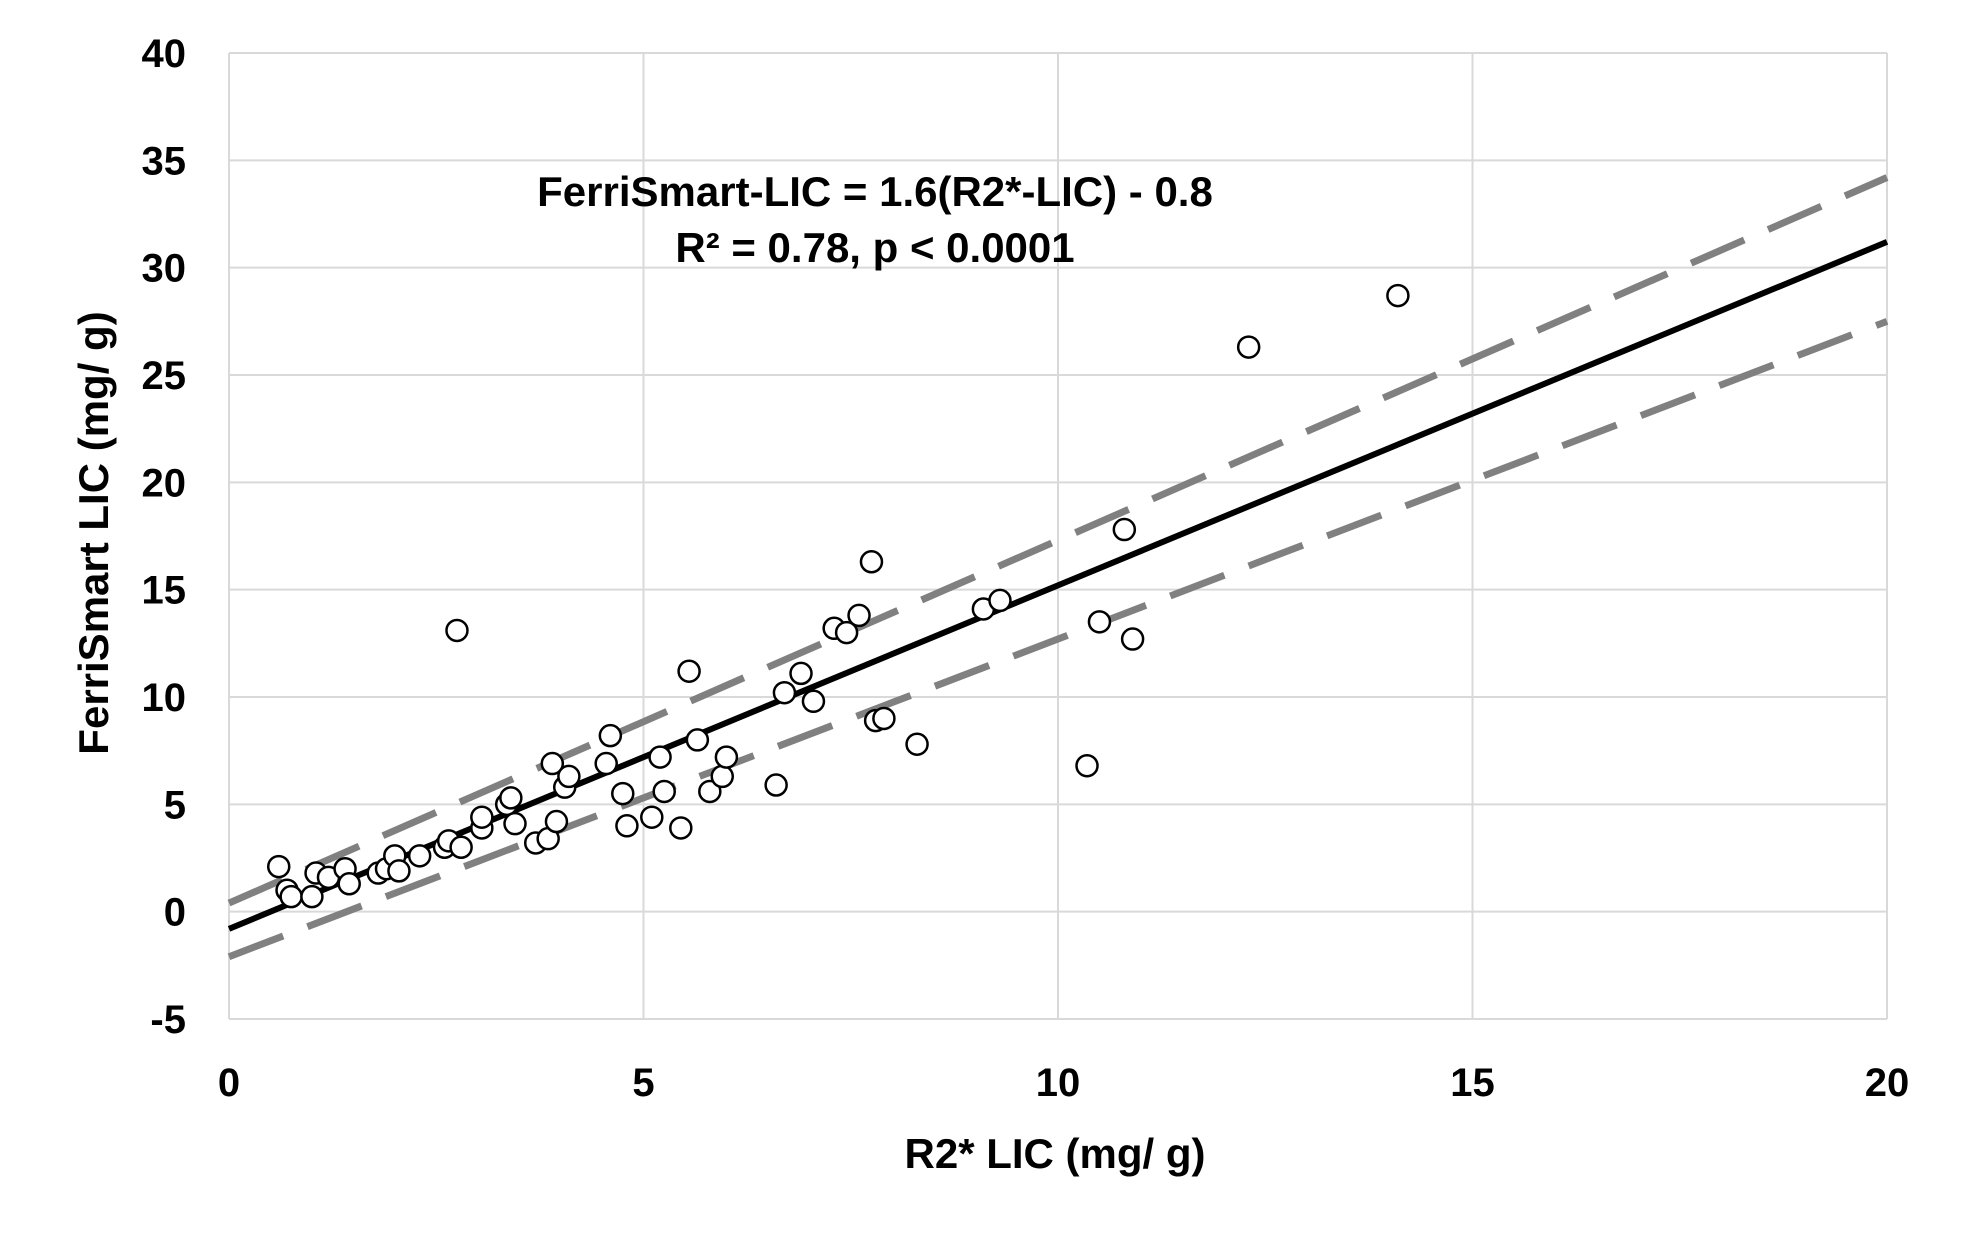 Image resolution: width=1966 pixels, height=1237 pixels. I want to click on x-axis-title: R2* LIC (mg/ g), so click(1055, 1153).